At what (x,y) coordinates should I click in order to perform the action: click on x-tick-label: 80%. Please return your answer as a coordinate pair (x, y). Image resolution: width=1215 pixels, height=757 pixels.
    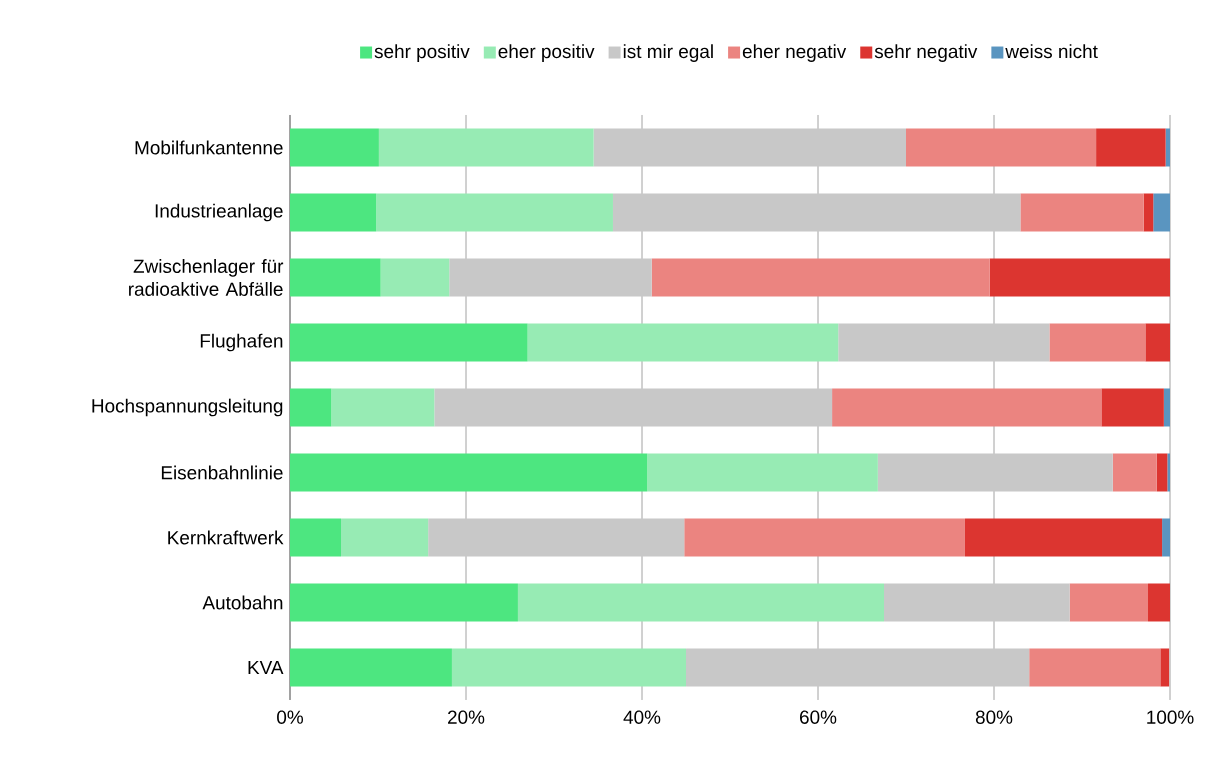
    Looking at the image, I should click on (994, 717).